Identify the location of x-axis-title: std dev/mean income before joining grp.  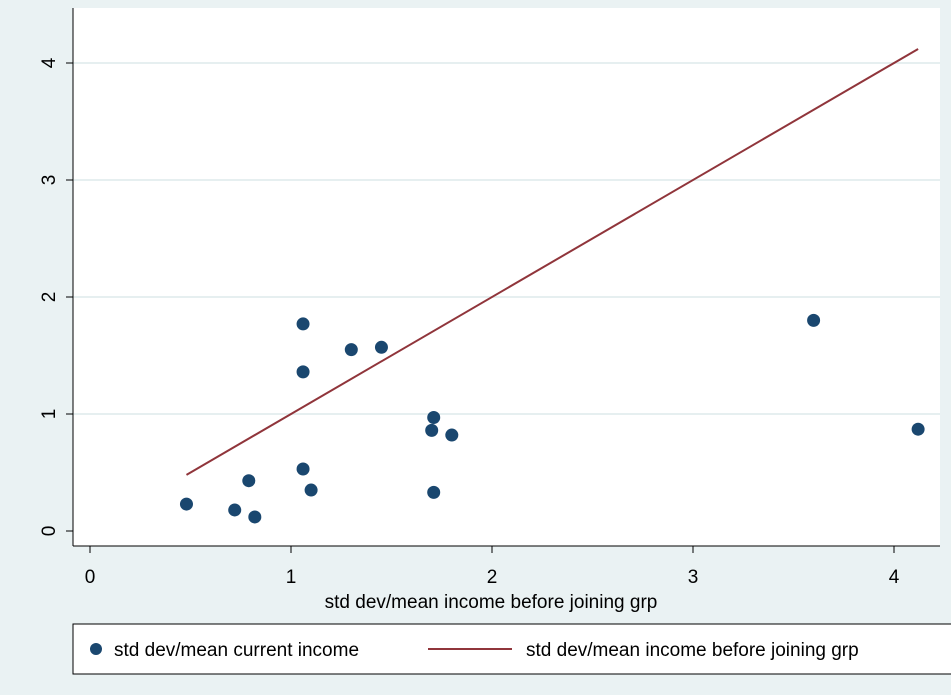
(491, 602).